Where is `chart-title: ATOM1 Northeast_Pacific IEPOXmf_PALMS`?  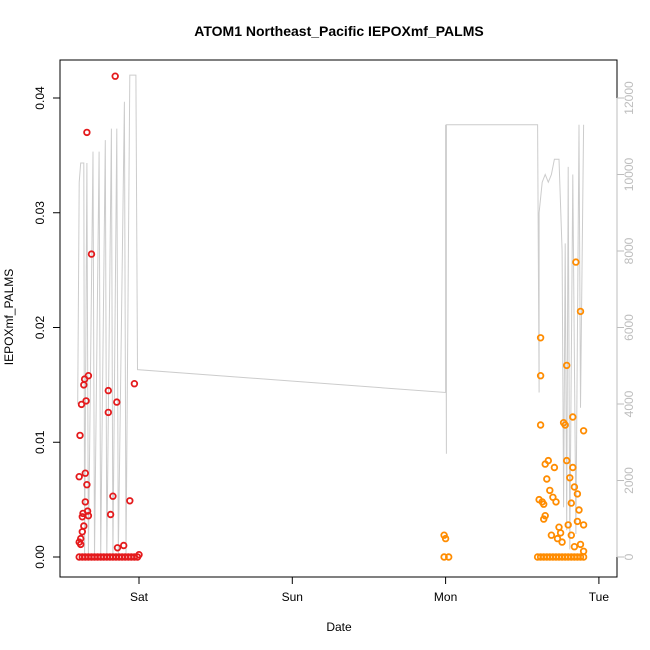 chart-title: ATOM1 Northeast_Pacific IEPOXmf_PALMS is located at coordinates (338, 31).